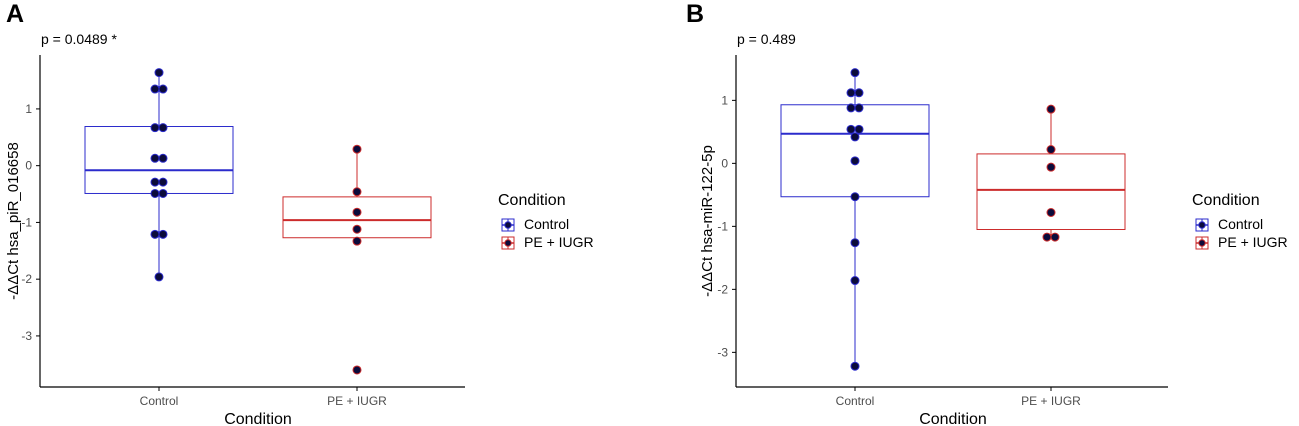 This screenshot has height=426, width=1299. Describe the element at coordinates (508, 234) in the screenshot. I see `legend-keys-a` at that location.